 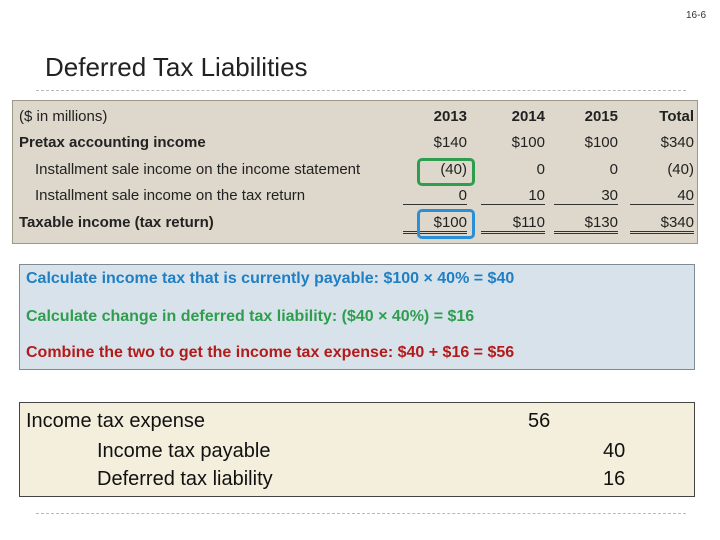 I want to click on table-cell: $110, so click(x=513, y=224).